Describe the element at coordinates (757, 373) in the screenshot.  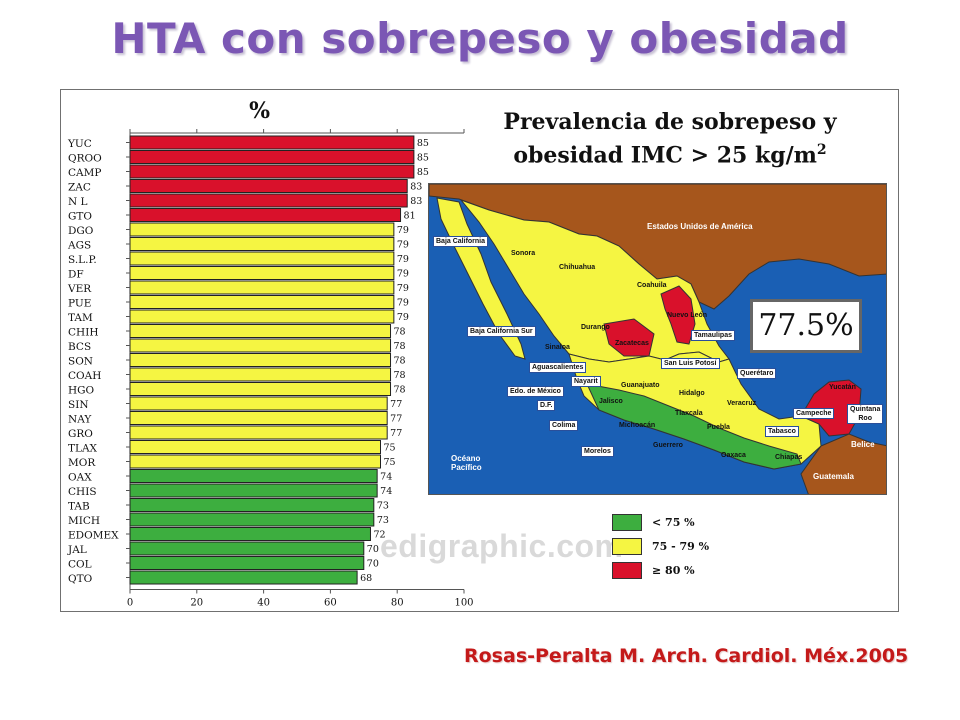
I see `label-queretaro: Querétaro` at that location.